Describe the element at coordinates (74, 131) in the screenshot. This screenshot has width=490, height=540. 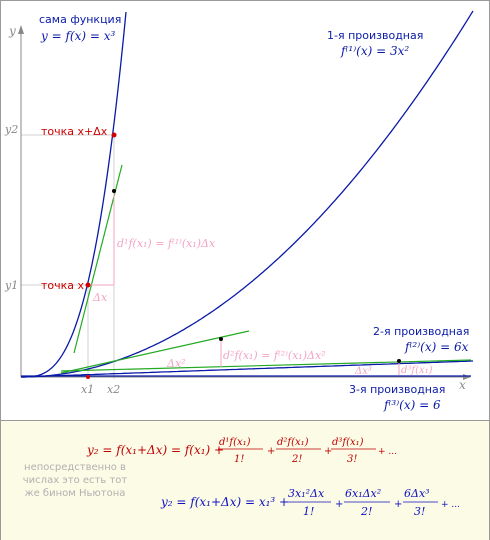
I see `point-x-dx-label: точка x+Δx` at that location.